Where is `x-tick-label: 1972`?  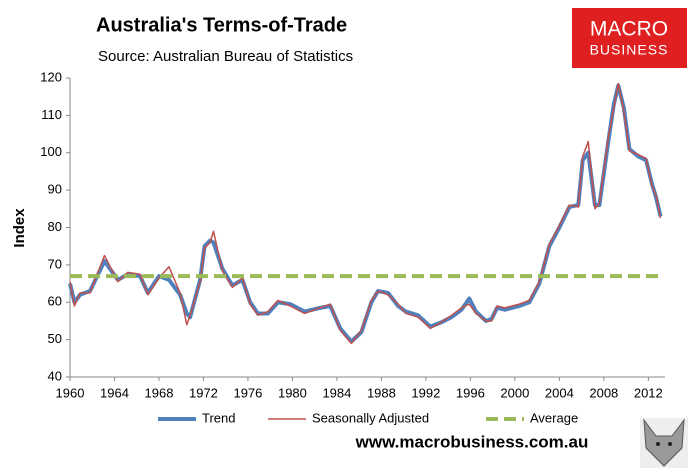
x-tick-label: 1972 is located at coordinates (203, 392).